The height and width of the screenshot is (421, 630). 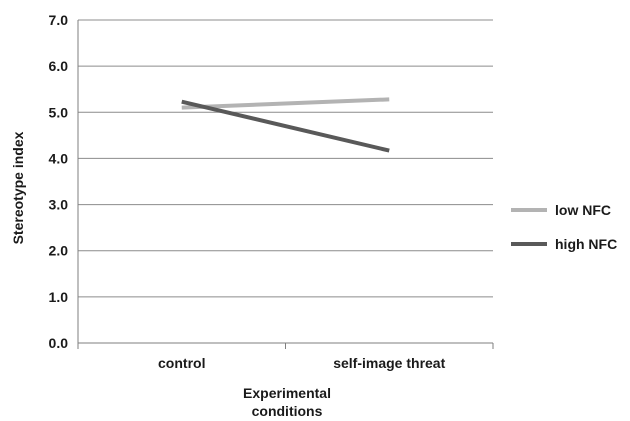 What do you see at coordinates (586, 244) in the screenshot?
I see `legend-label: high NFC` at bounding box center [586, 244].